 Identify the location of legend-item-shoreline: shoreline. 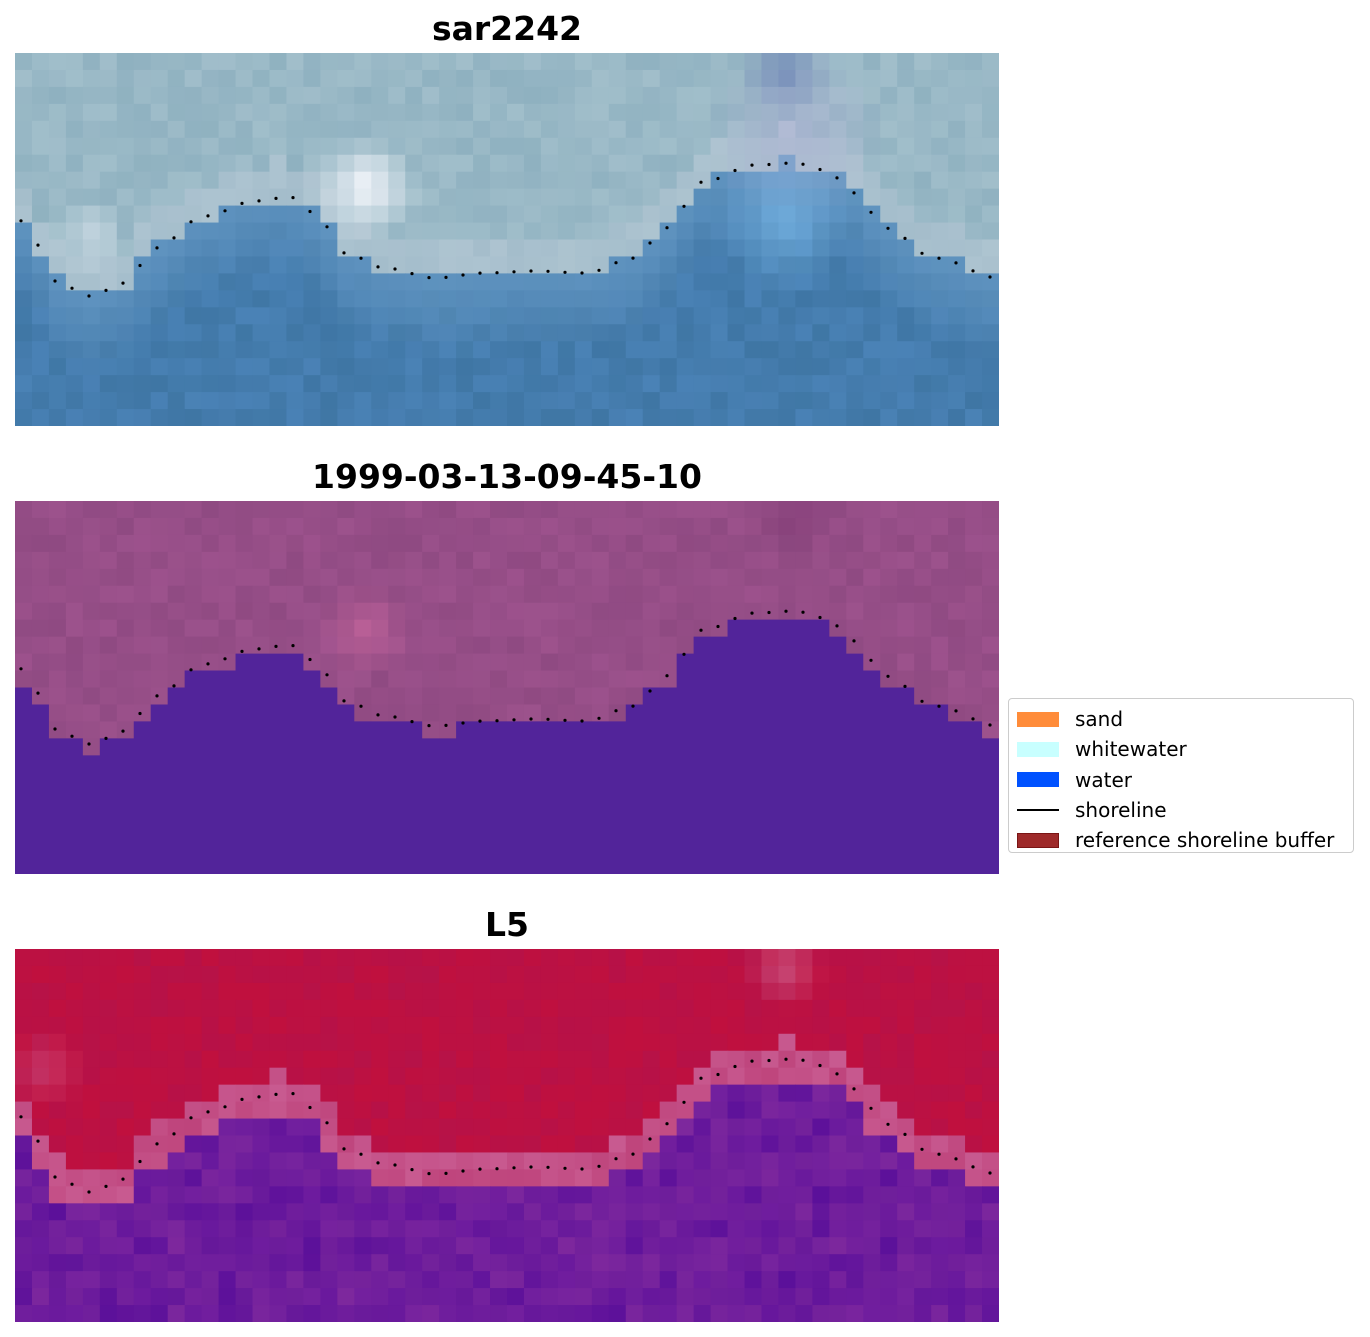
(1185, 810).